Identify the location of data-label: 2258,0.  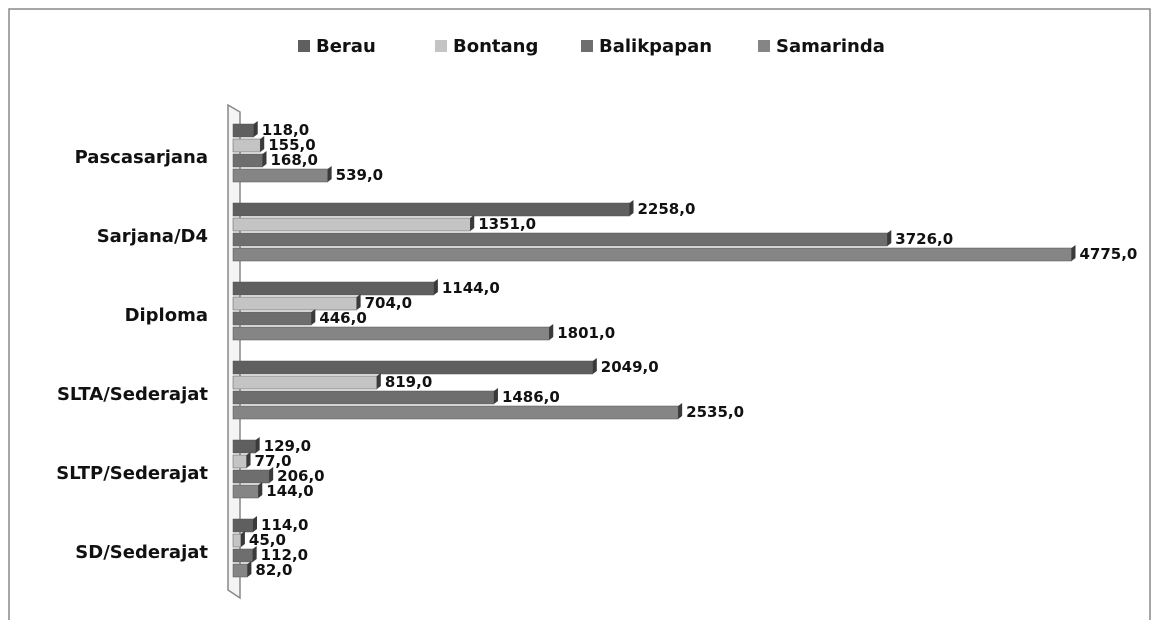
(667, 209).